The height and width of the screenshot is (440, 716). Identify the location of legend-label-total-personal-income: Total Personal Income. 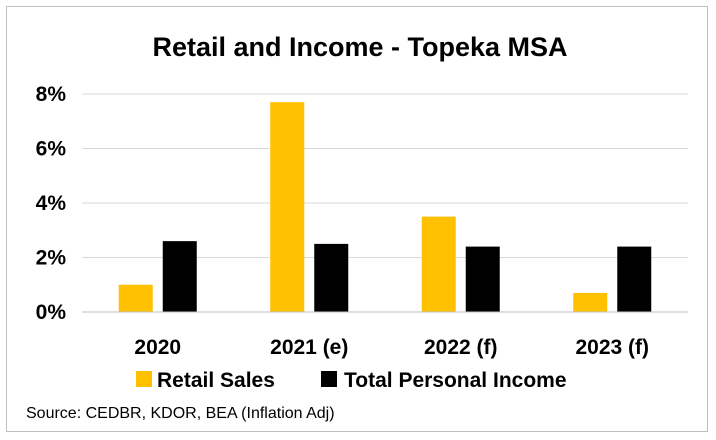
(455, 380).